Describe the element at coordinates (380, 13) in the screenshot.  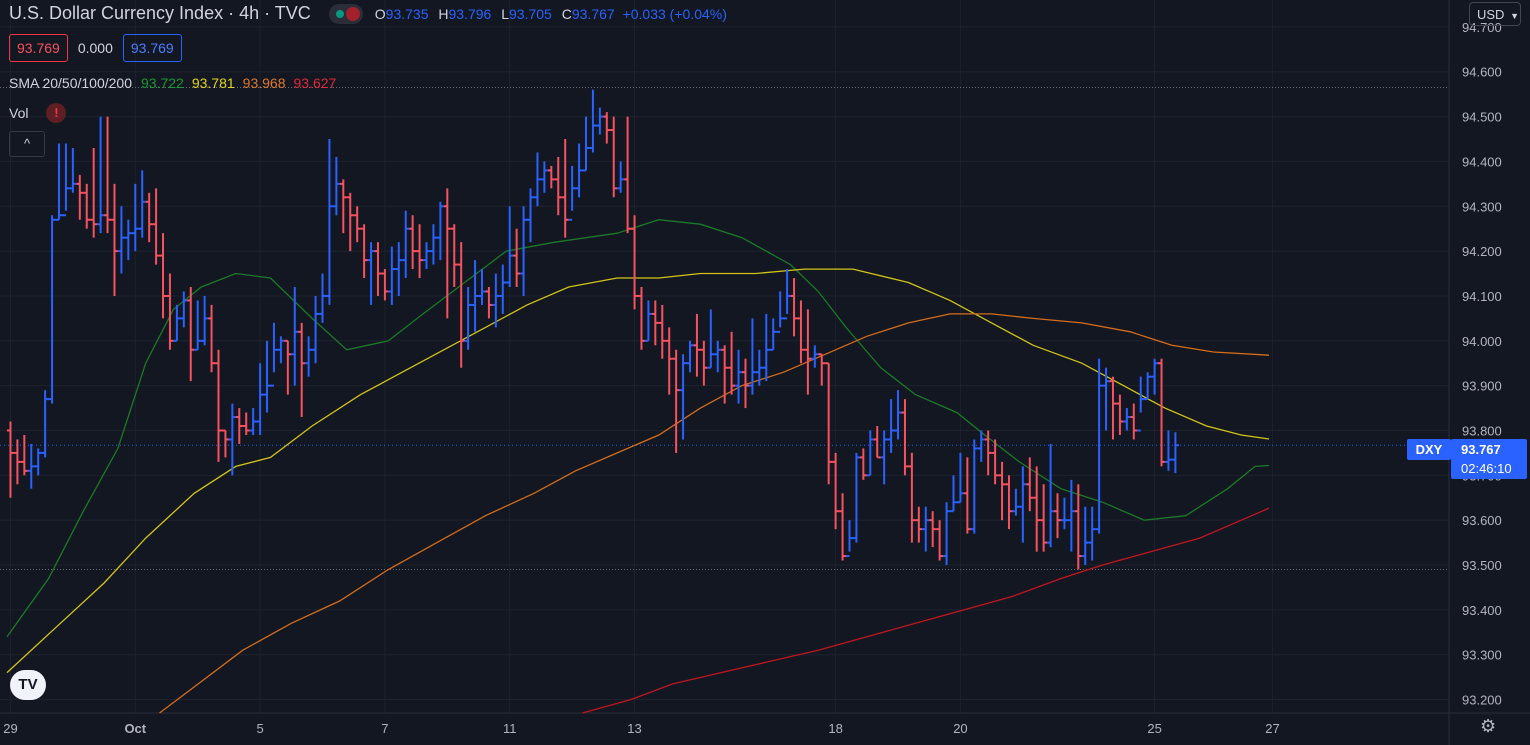
I see `open-label: O` at that location.